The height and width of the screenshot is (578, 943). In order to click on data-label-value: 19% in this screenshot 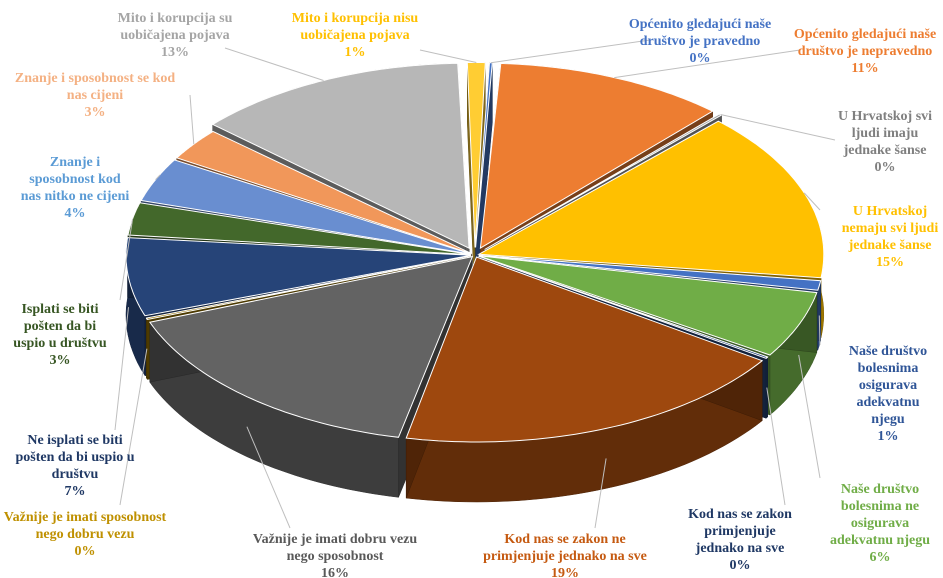, I will do `click(565, 572)`.